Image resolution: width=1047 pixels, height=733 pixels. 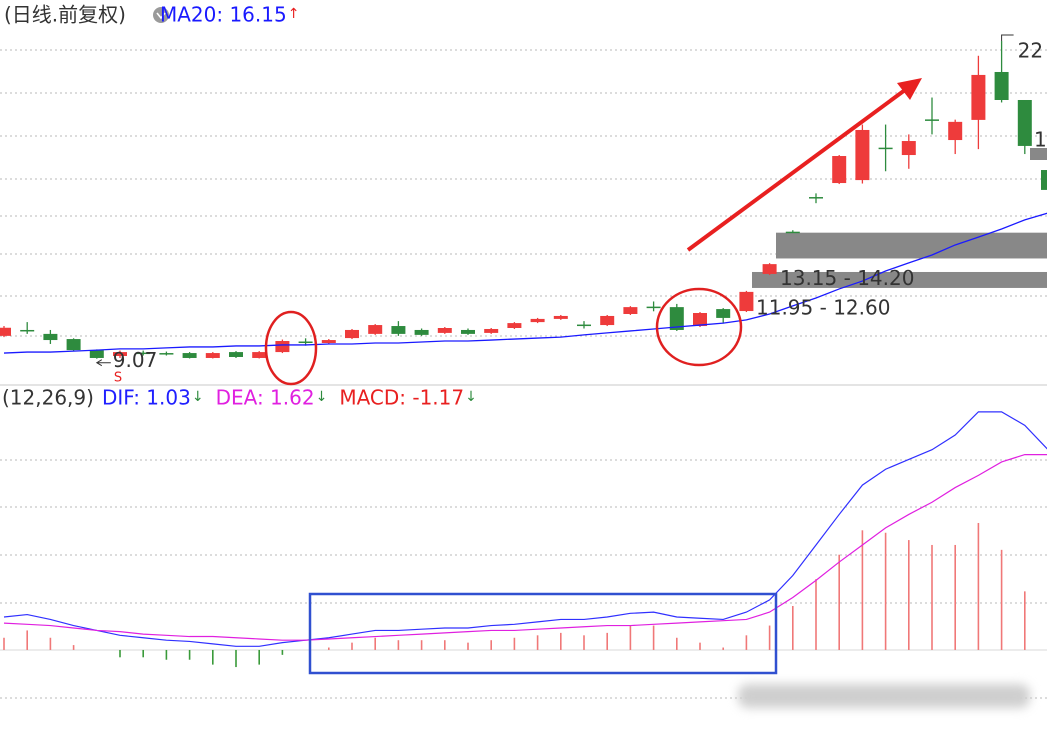 What do you see at coordinates (909, 89) in the screenshot?
I see `arrow-head` at bounding box center [909, 89].